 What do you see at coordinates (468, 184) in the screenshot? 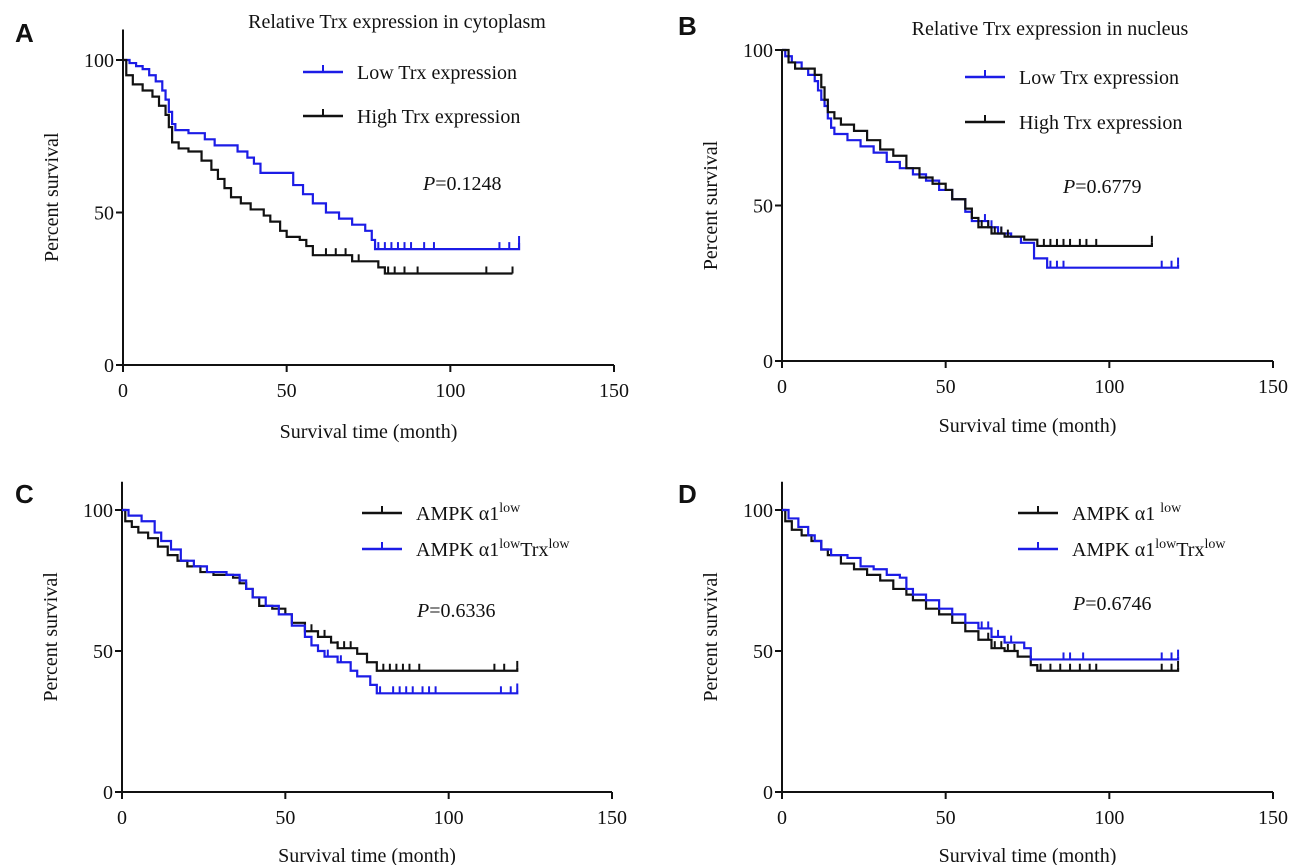
I see `p-value-number: =0.1248` at bounding box center [468, 184].